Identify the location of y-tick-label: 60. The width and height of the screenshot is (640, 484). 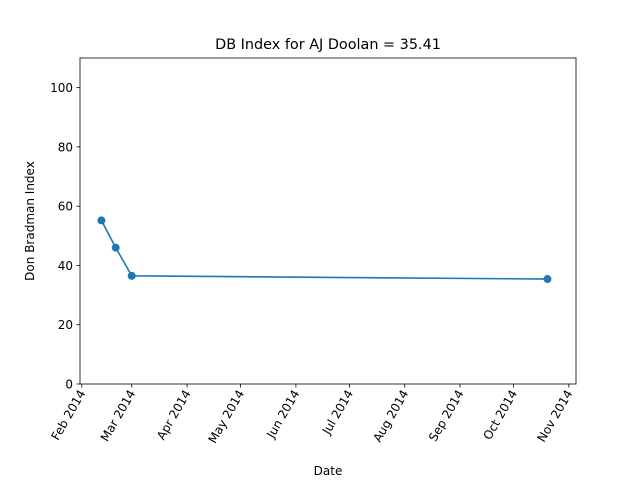
(65, 207).